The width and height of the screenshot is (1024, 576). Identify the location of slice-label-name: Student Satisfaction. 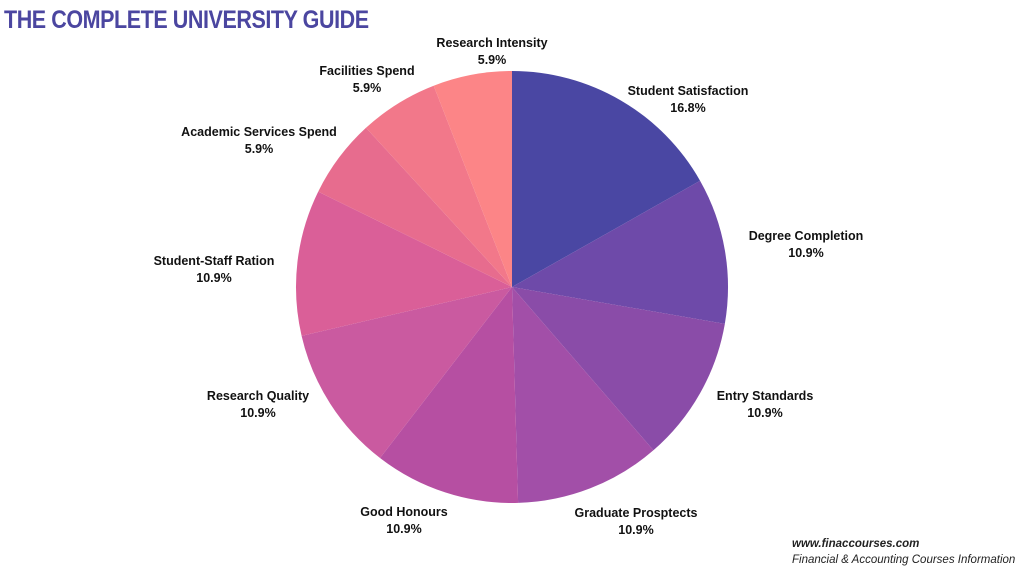
(688, 91).